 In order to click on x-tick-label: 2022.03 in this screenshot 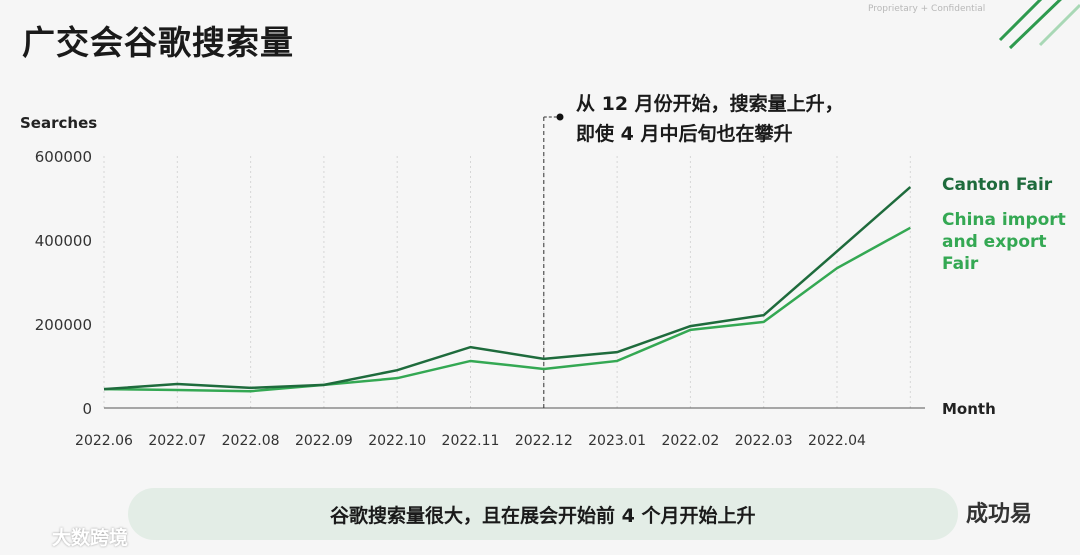, I will do `click(764, 441)`.